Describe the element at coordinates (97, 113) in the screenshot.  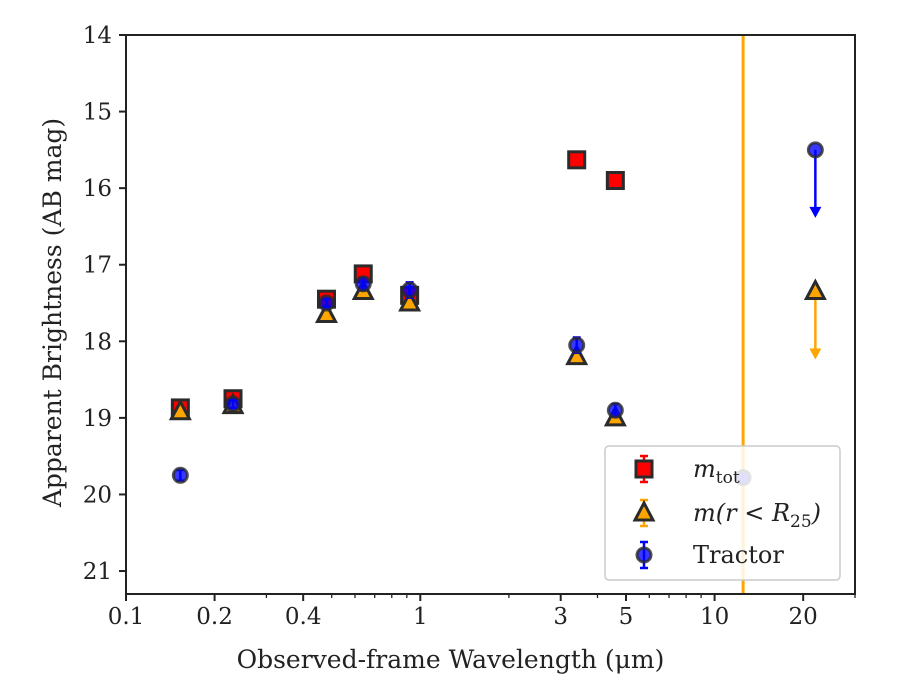
I see `y-tick-label: 15` at that location.